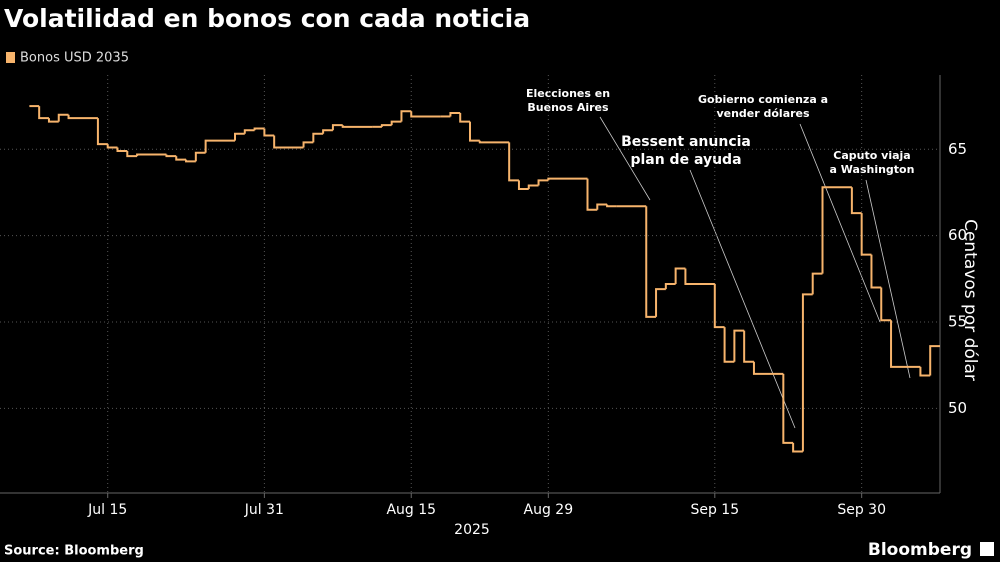  Describe the element at coordinates (264, 510) in the screenshot. I see `x-tick-label: Jul 31` at that location.